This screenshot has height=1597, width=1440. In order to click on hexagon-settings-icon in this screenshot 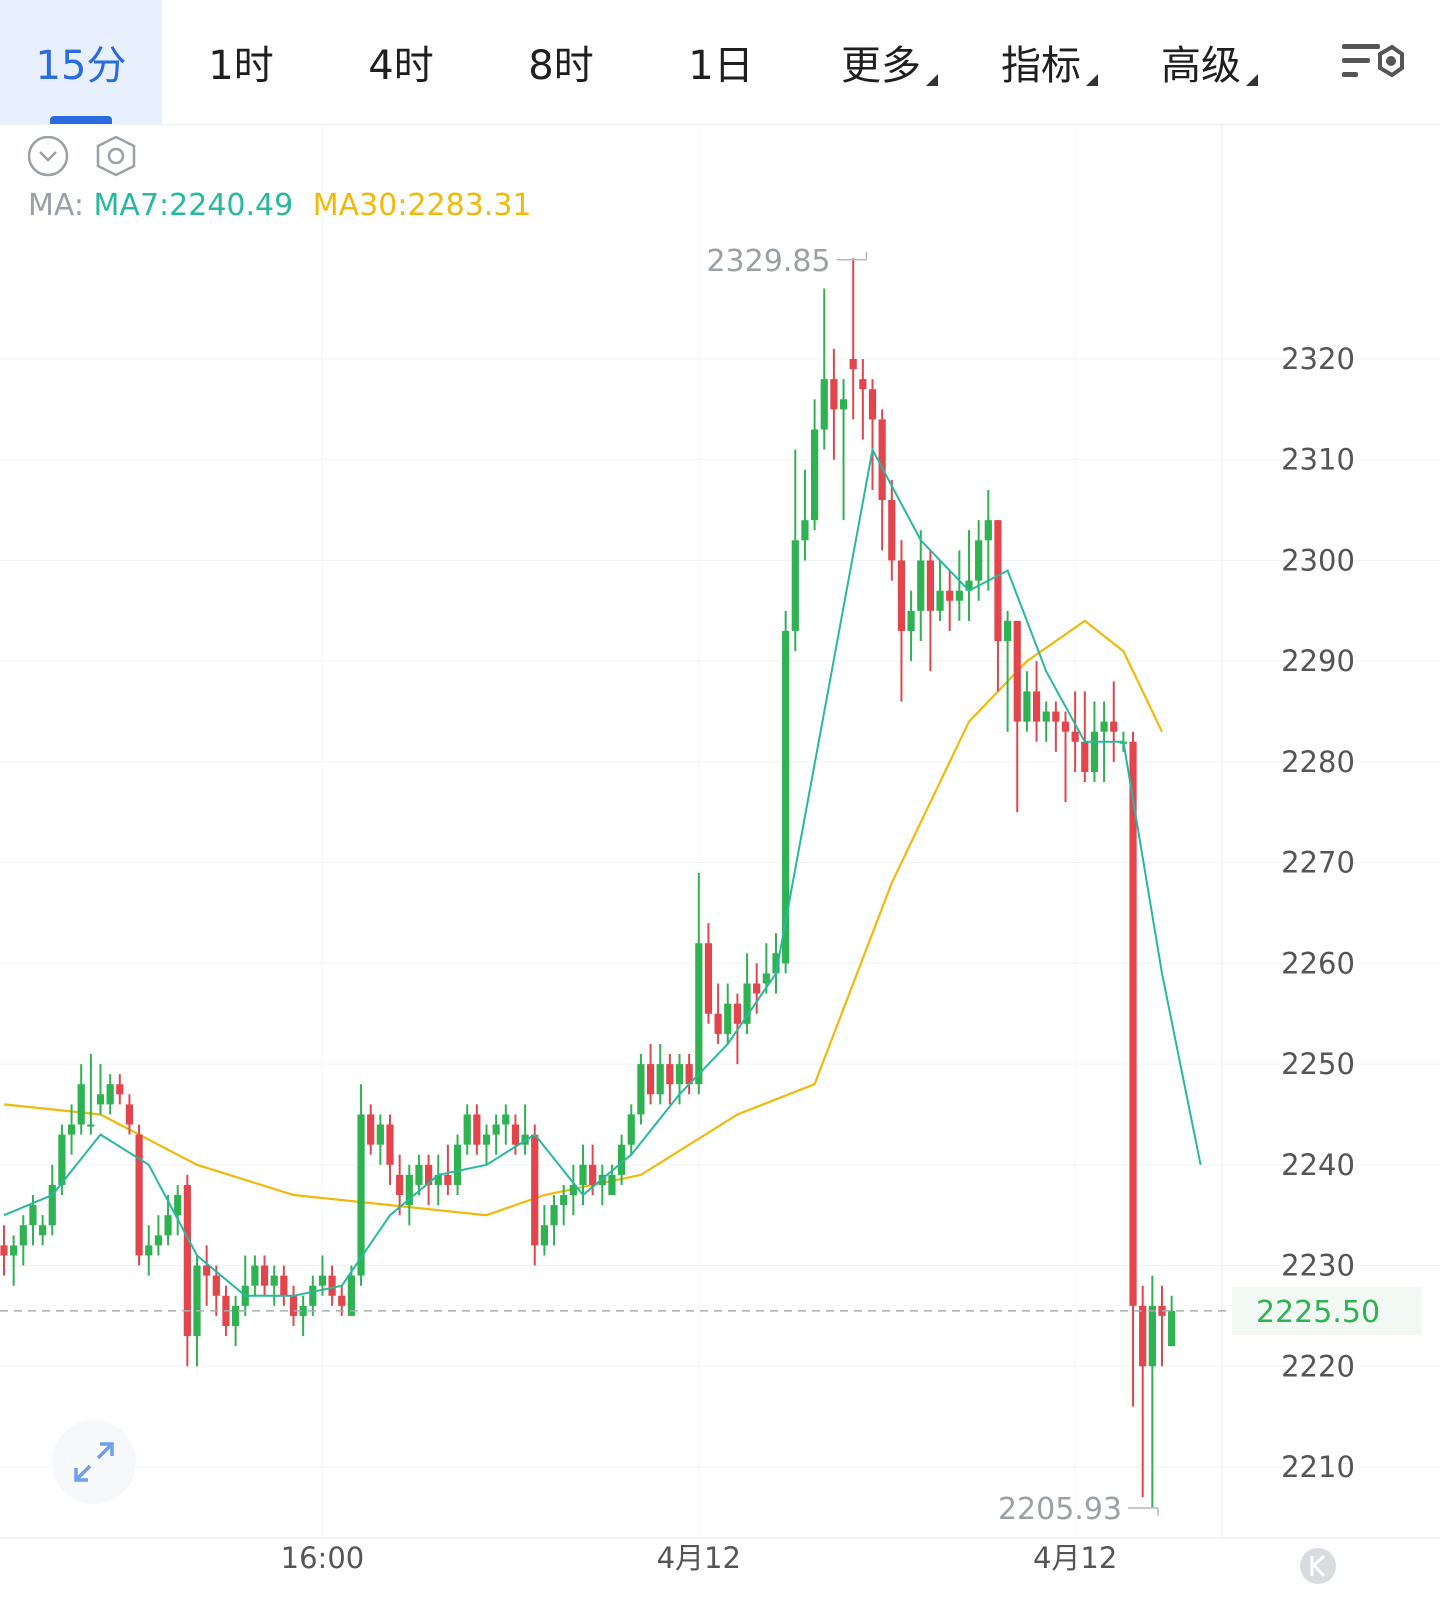, I will do `click(116, 156)`.